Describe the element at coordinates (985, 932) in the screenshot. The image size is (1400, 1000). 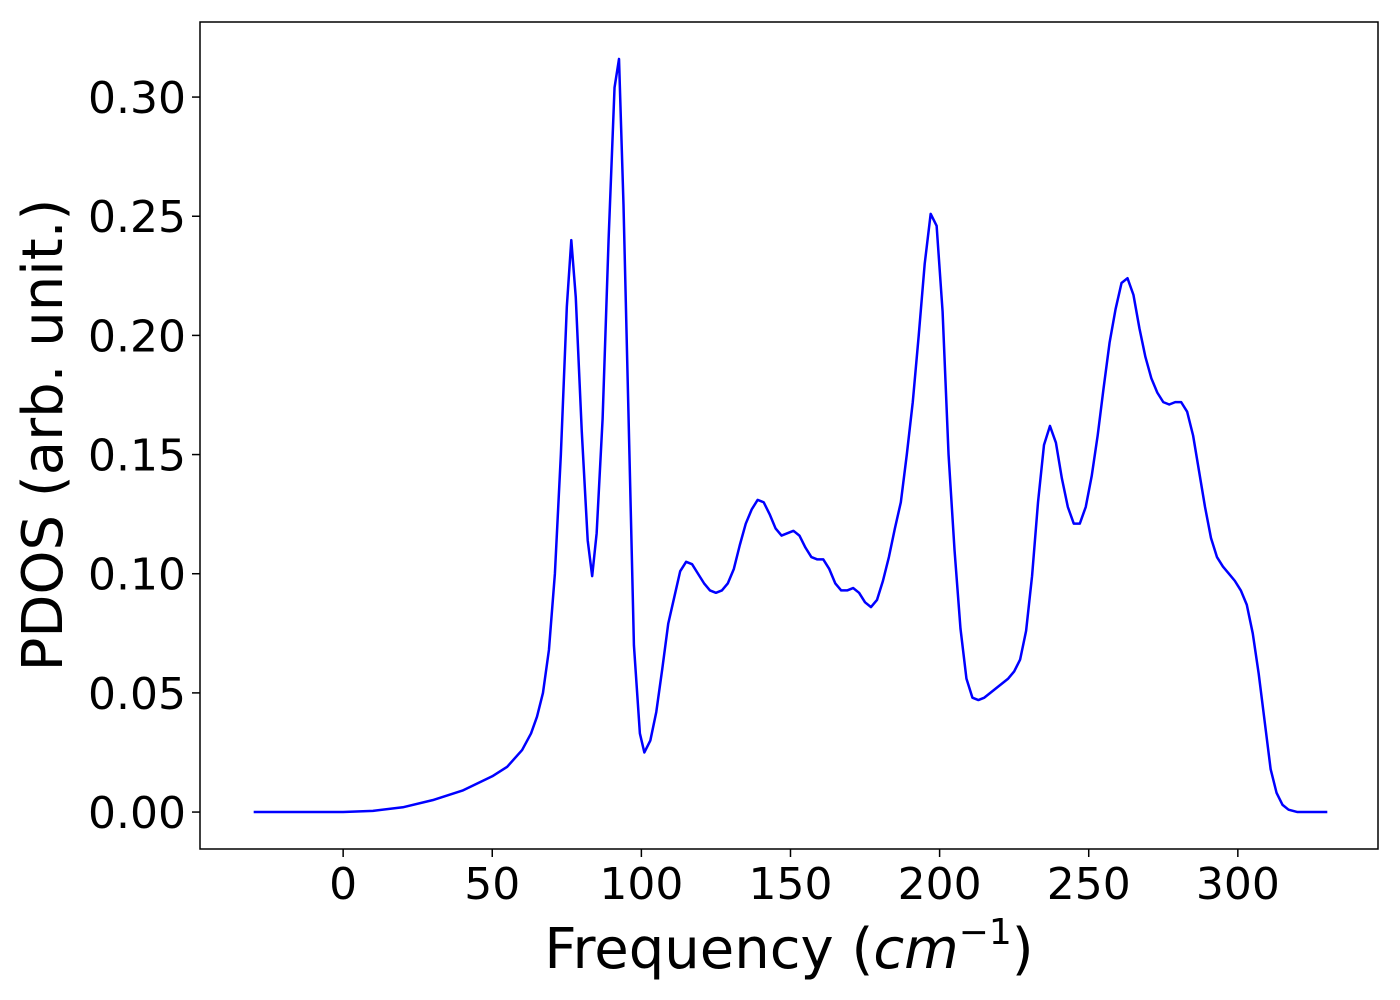
I see `x-label-exponent: −1` at that location.